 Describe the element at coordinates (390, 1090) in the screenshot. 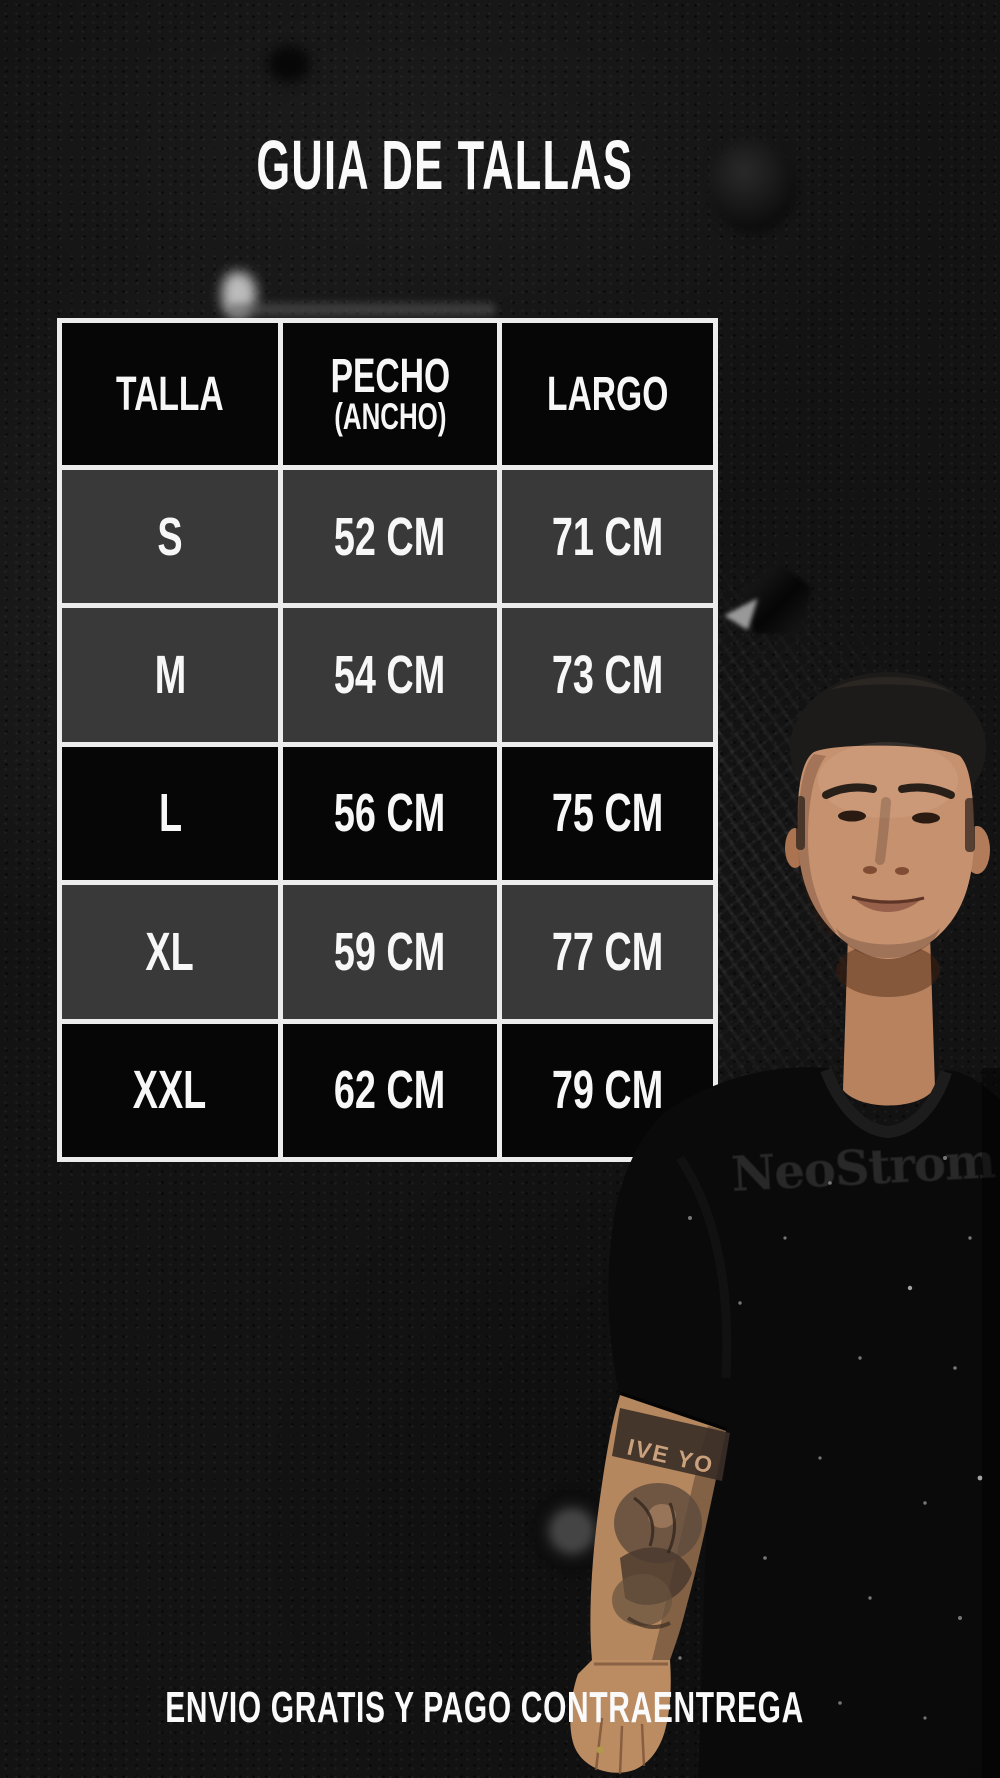

I see `cell-chest: 62 CM` at that location.